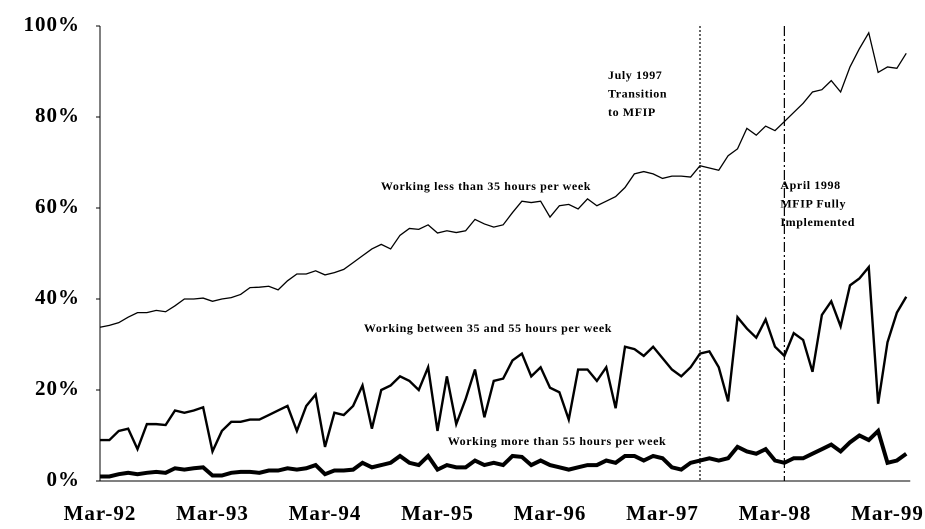 This screenshot has width=925, height=529. What do you see at coordinates (64, 479) in the screenshot?
I see `y-tick-label: 0%` at bounding box center [64, 479].